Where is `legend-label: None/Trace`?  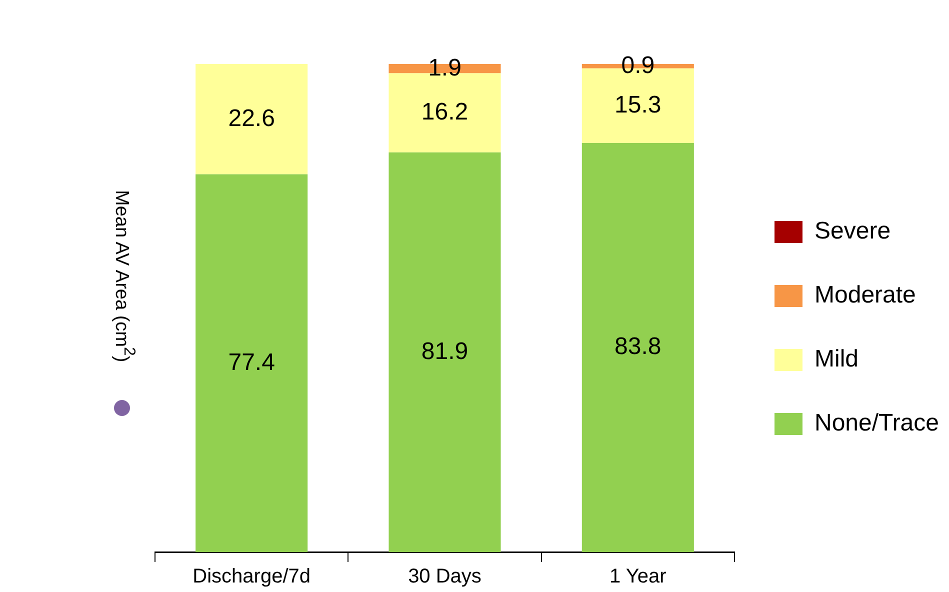
legend-label: None/Trace is located at coordinates (876, 423).